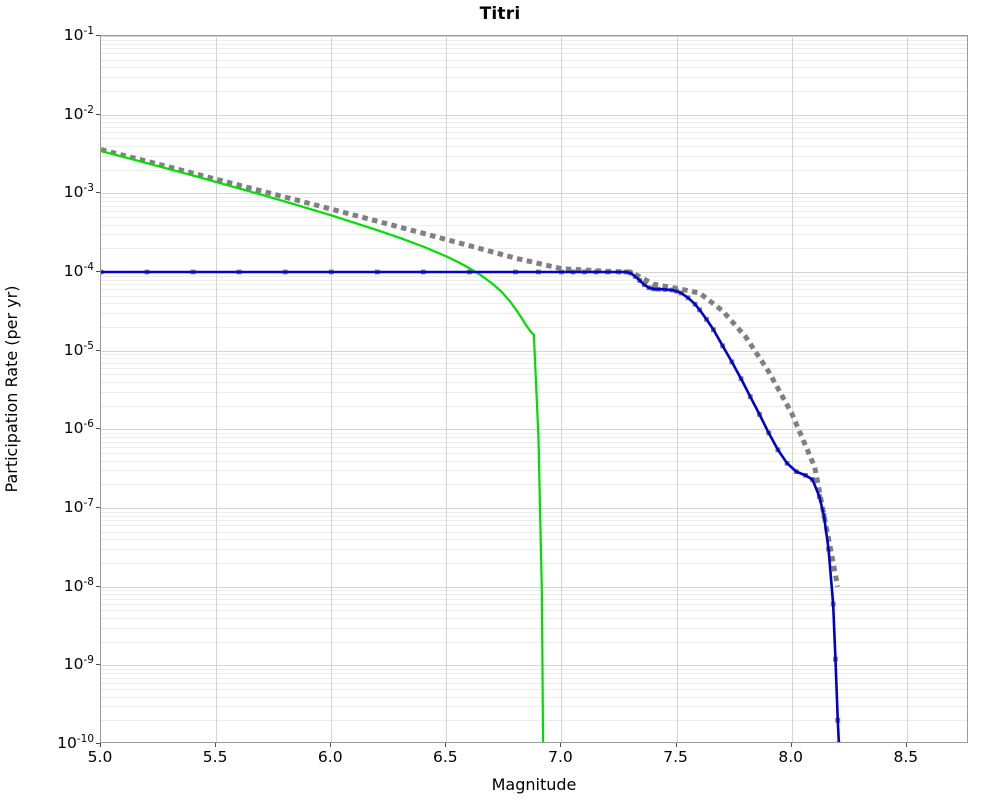  What do you see at coordinates (78, 428) in the screenshot?
I see `y-tick-label: 10⁻⁶` at bounding box center [78, 428].